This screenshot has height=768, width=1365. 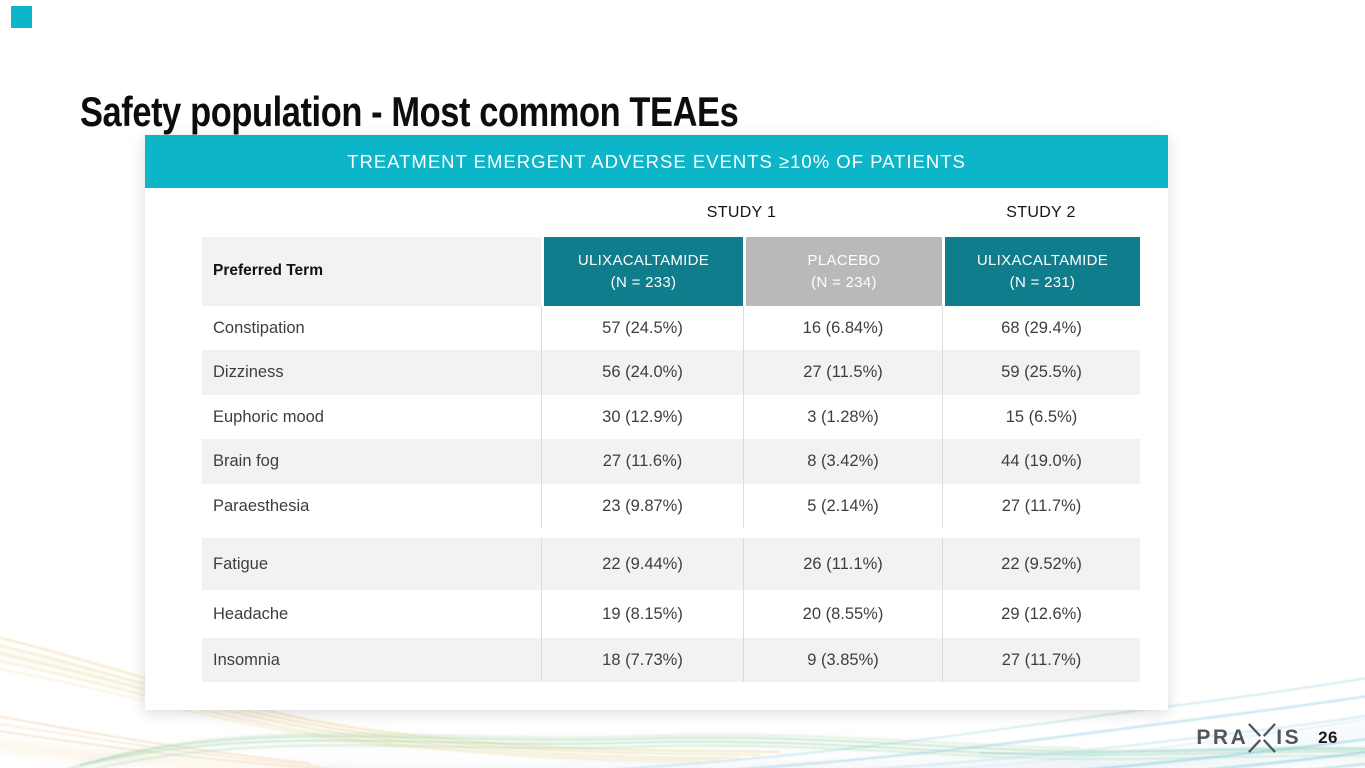 I want to click on row-value: 22 (9.52%), so click(x=1041, y=564).